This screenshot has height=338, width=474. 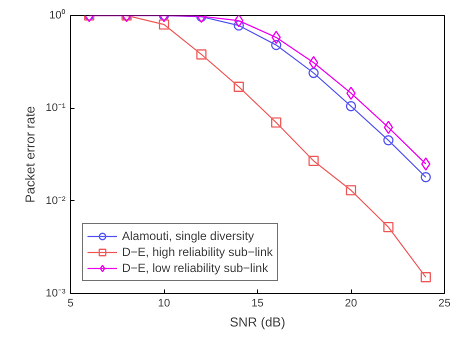 What do you see at coordinates (56, 294) in the screenshot?
I see `y-tick-label: 10⁻³` at bounding box center [56, 294].